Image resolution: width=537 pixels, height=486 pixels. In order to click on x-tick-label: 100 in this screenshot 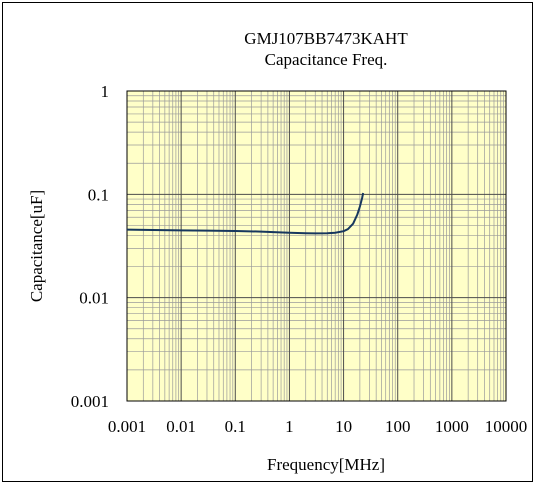, I will do `click(398, 426)`.